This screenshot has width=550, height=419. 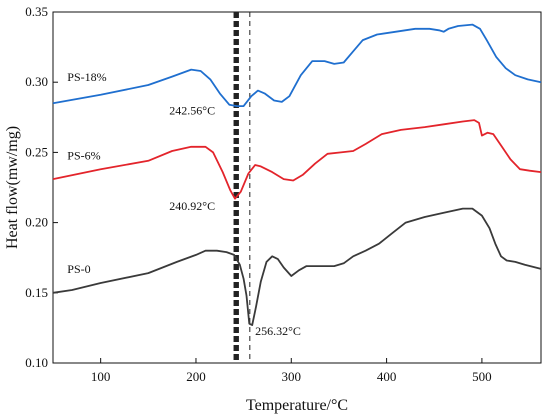 I want to click on y-tick-label: 0.25, so click(x=36, y=151).